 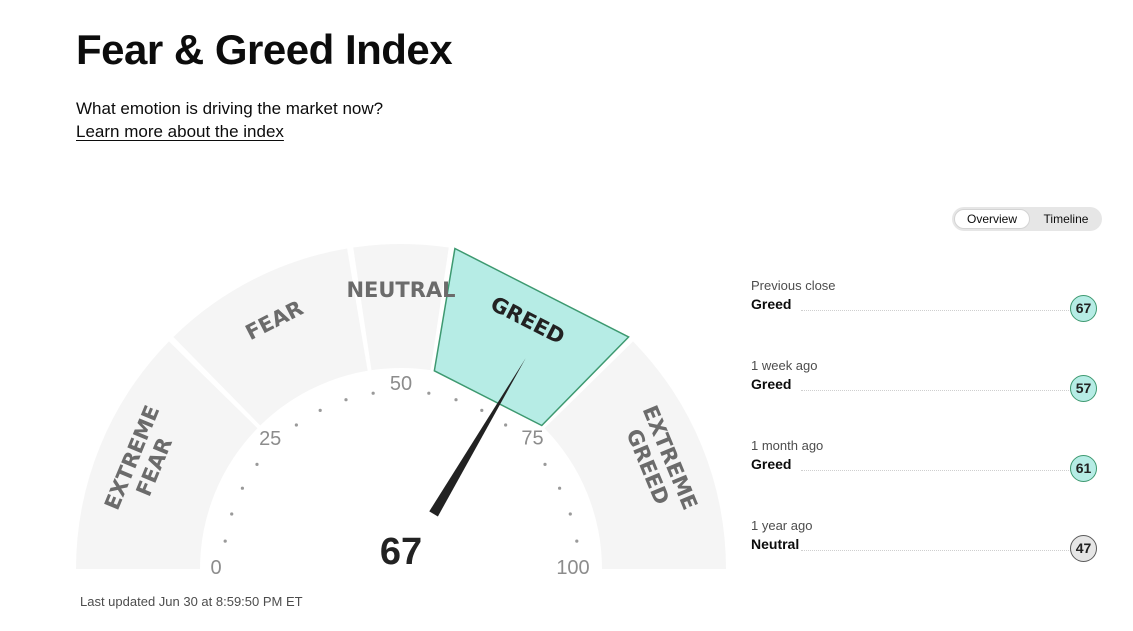 What do you see at coordinates (926, 398) in the screenshot?
I see `history-row-1-week-ago: 1 week ago Greed 57` at bounding box center [926, 398].